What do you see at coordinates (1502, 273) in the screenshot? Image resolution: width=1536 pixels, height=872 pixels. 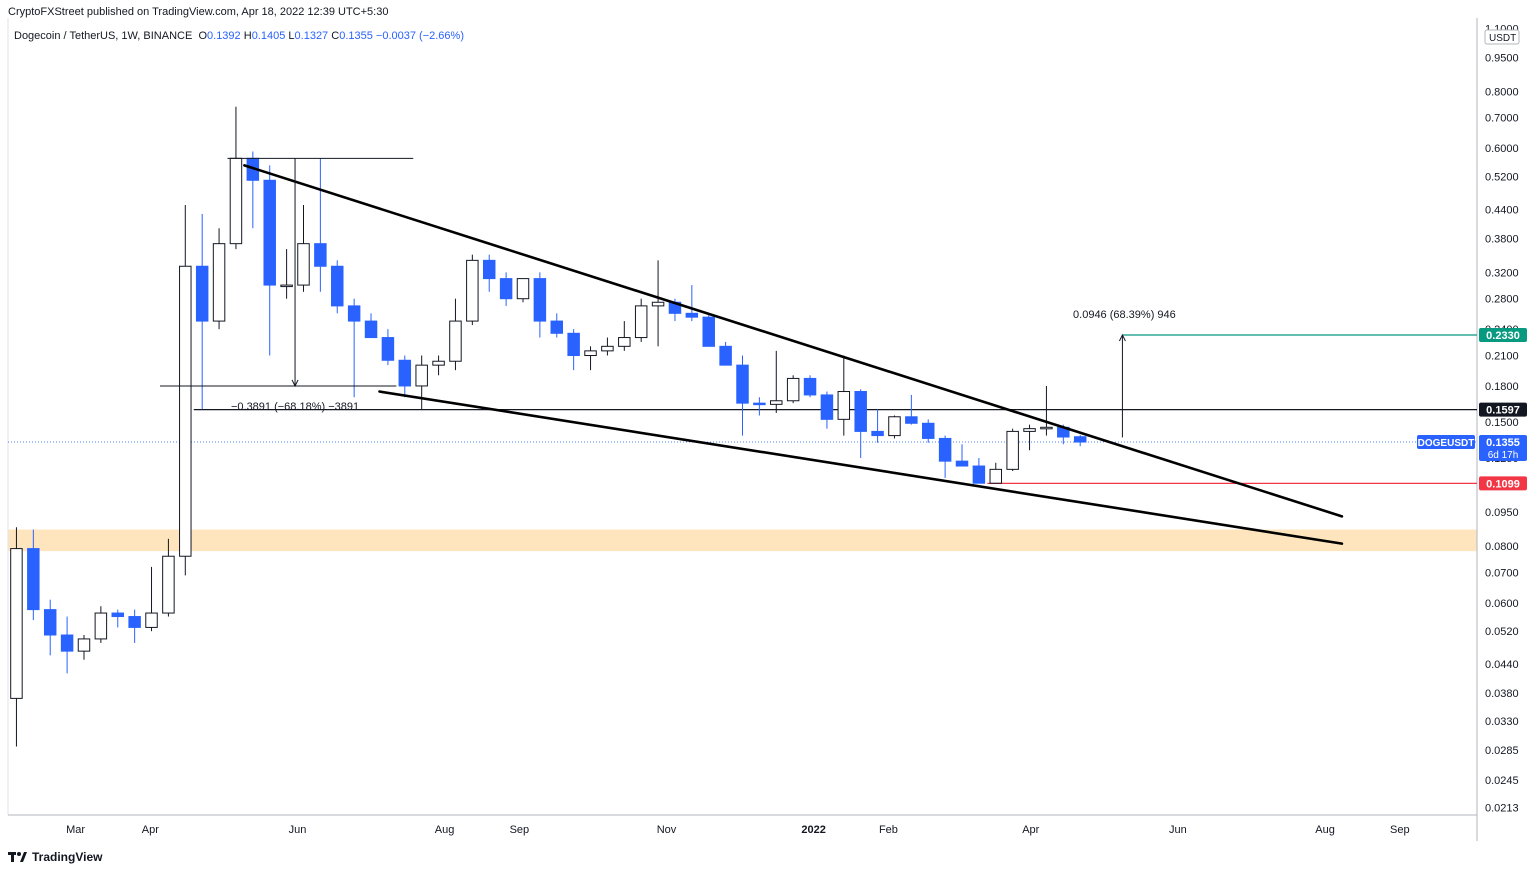 I see `y-tick-label: 0.3200` at bounding box center [1502, 273].